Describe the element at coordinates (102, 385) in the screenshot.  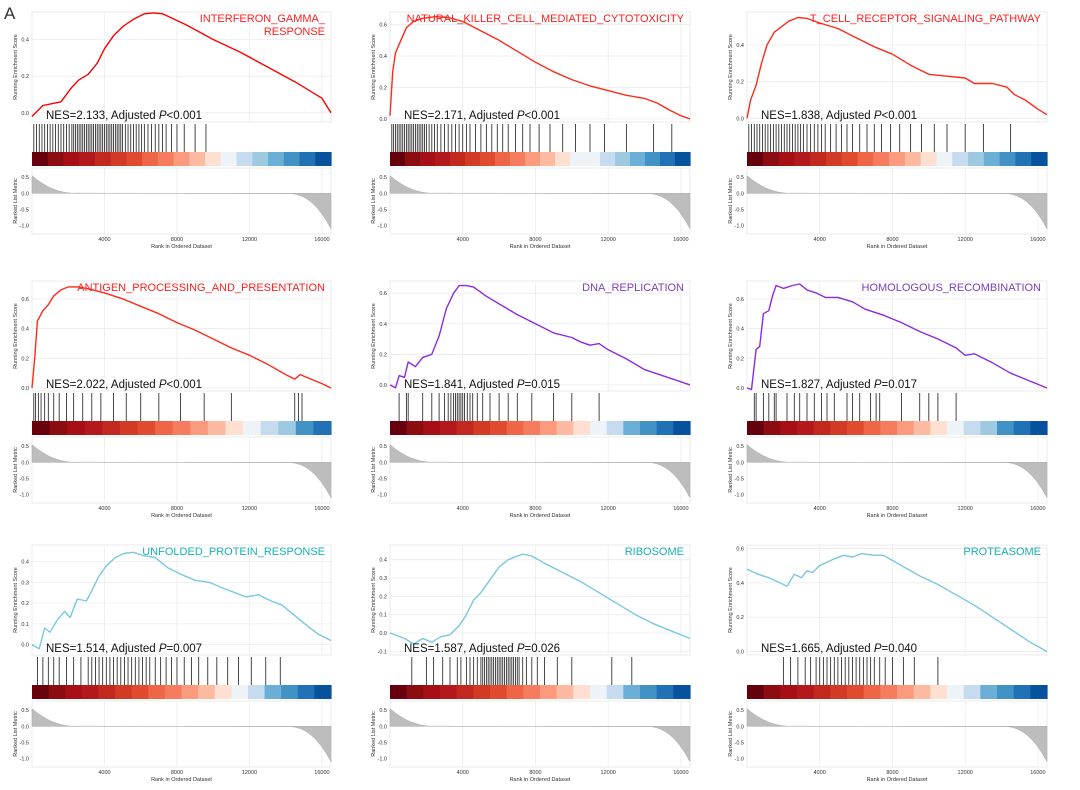
I see `nes-value: NES=2.022, Adjusted` at that location.